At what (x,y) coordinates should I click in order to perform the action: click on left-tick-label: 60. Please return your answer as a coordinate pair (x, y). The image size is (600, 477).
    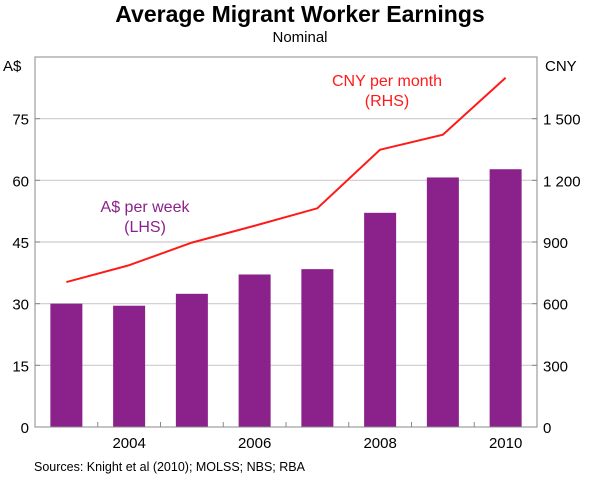
    Looking at the image, I should click on (20, 181).